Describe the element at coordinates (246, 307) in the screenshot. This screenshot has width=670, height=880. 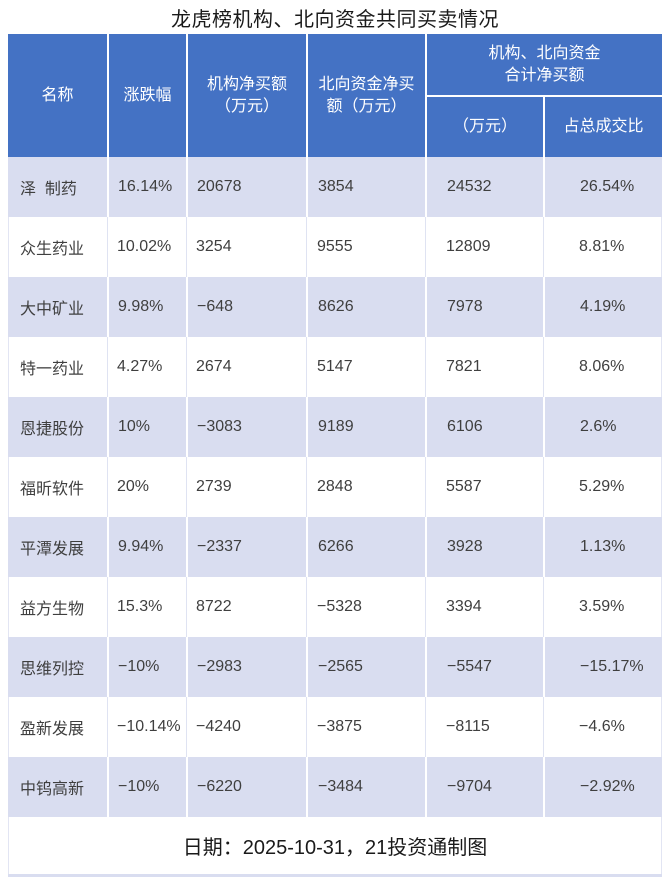
I see `inst-net-cell: −648` at that location.